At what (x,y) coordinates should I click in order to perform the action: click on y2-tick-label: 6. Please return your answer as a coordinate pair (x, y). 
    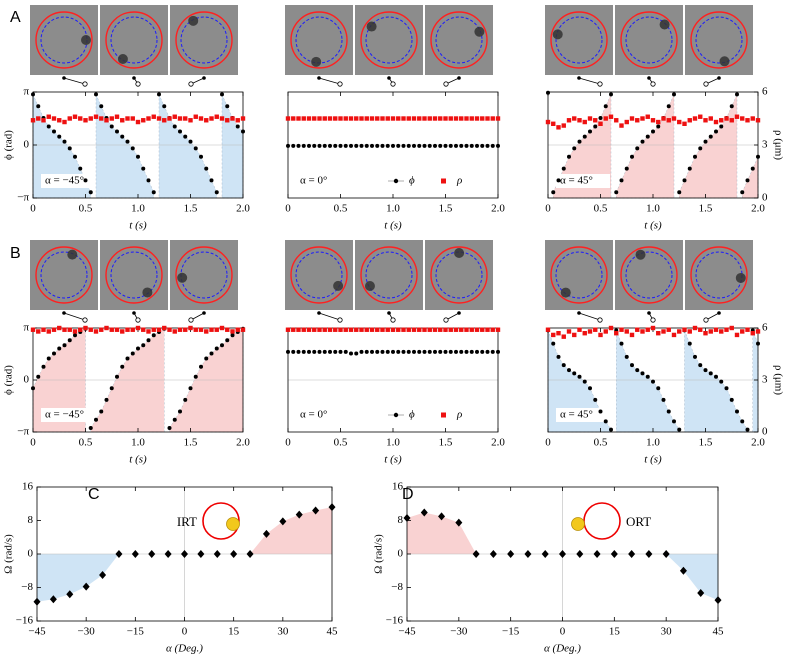
    Looking at the image, I should click on (765, 92).